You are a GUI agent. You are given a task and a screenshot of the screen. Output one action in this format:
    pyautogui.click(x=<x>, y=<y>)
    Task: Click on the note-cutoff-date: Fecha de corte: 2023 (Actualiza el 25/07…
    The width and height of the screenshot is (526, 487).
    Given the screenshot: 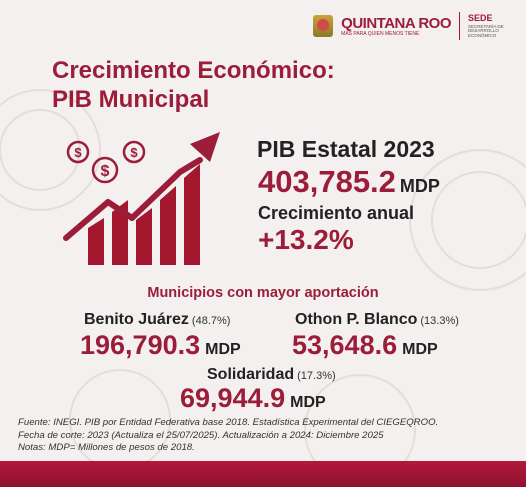 What is the action you would take?
    pyautogui.click(x=201, y=435)
    